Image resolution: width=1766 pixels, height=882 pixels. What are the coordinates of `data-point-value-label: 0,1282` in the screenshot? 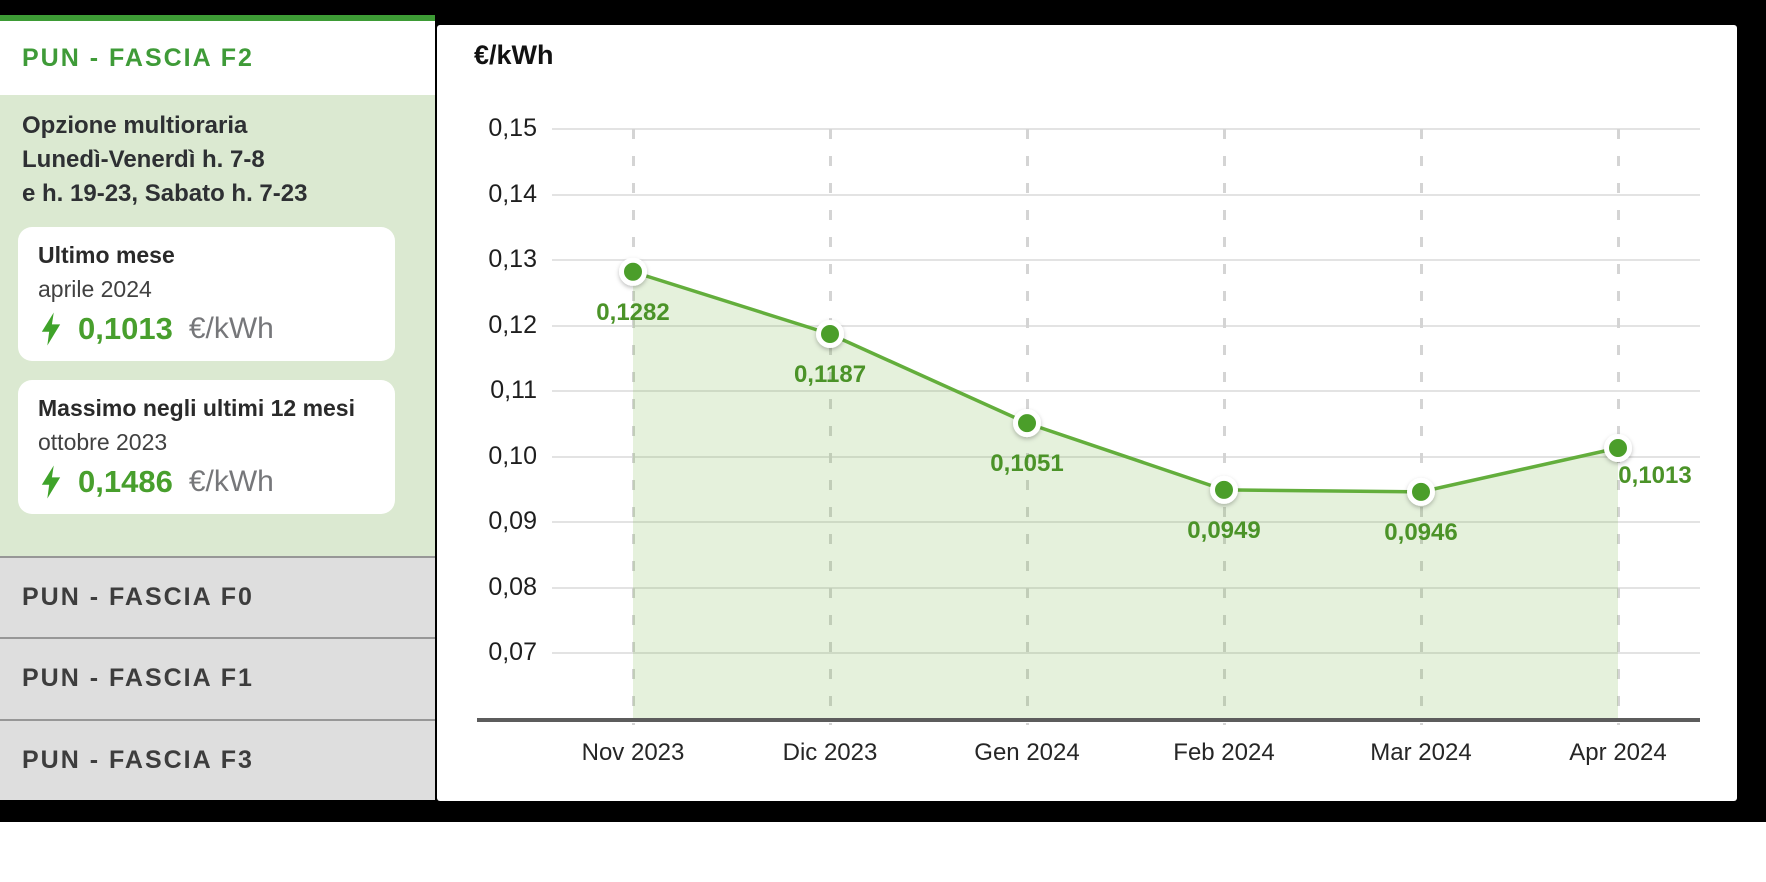 It's located at (633, 312).